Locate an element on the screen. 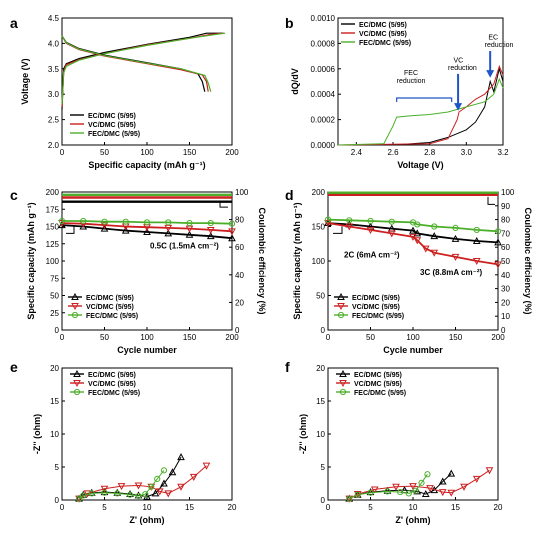 This screenshot has width=550, height=533. x-tick-label: 200 is located at coordinates (498, 337).